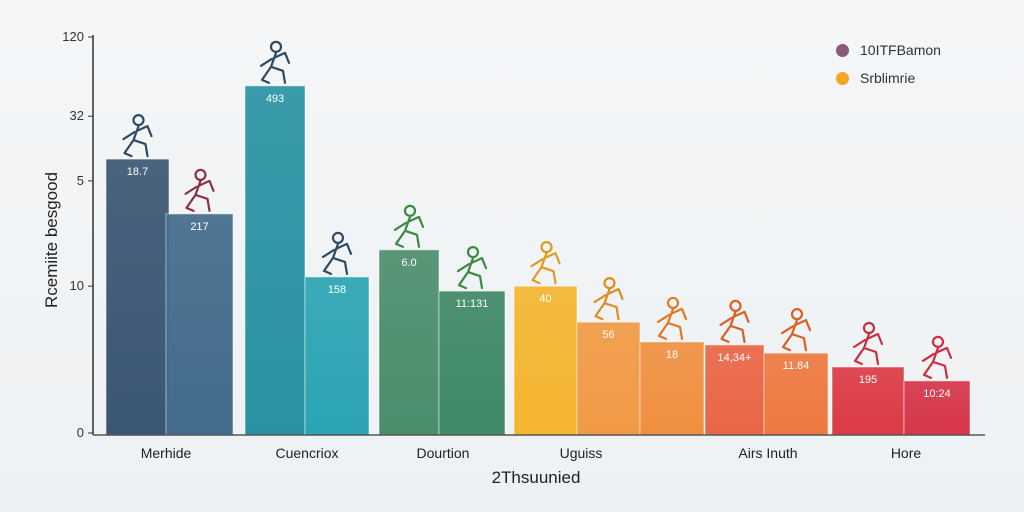  Describe the element at coordinates (137, 172) in the screenshot. I see `bar-value-label: 18.7` at that location.